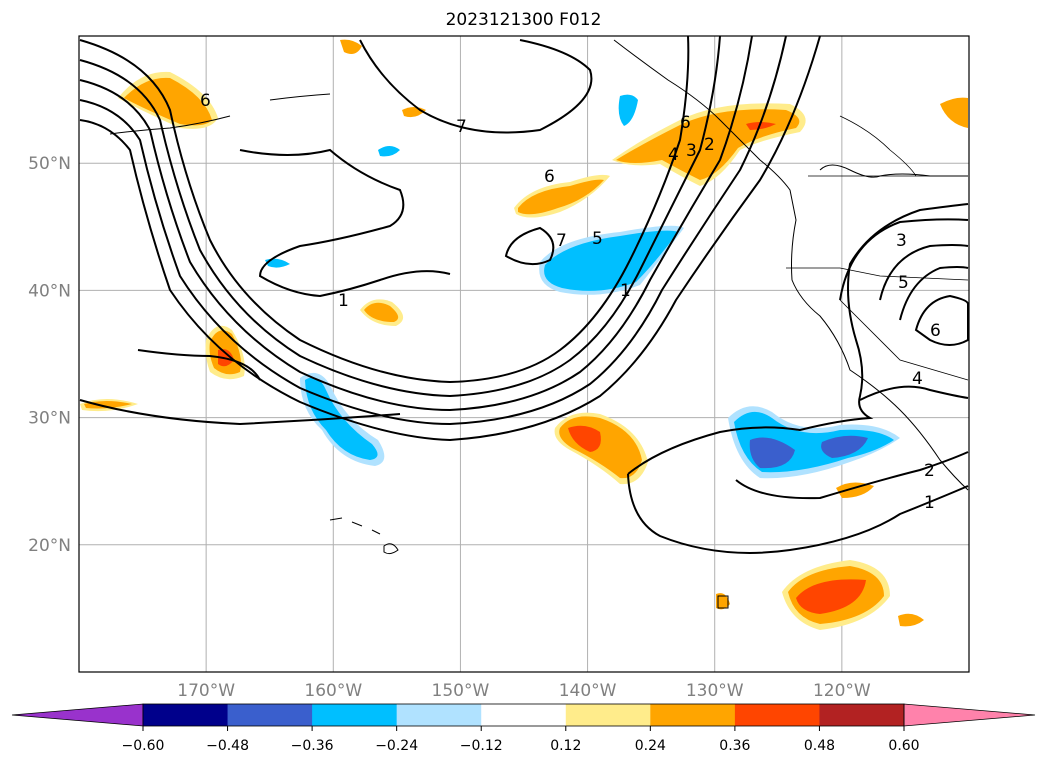 The image size is (1047, 765). Describe the element at coordinates (588, 691) in the screenshot. I see `lon-tick-label: 140°W` at that location.